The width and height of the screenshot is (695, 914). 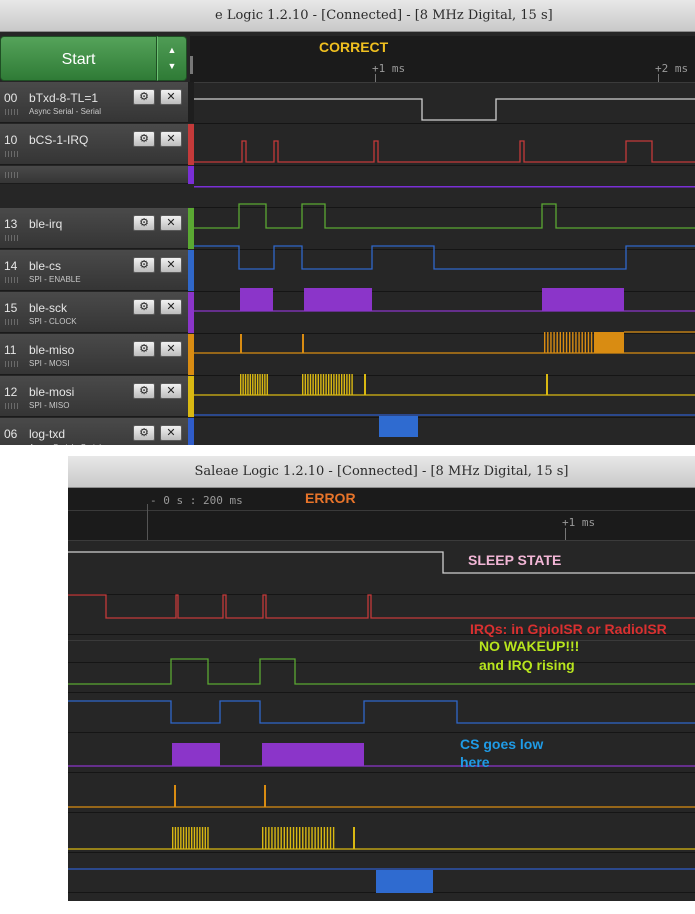 What do you see at coordinates (94, 396) in the screenshot?
I see `channel-row: 12 ble-mosi SPI - MISO ⚙ ✕` at bounding box center [94, 396].